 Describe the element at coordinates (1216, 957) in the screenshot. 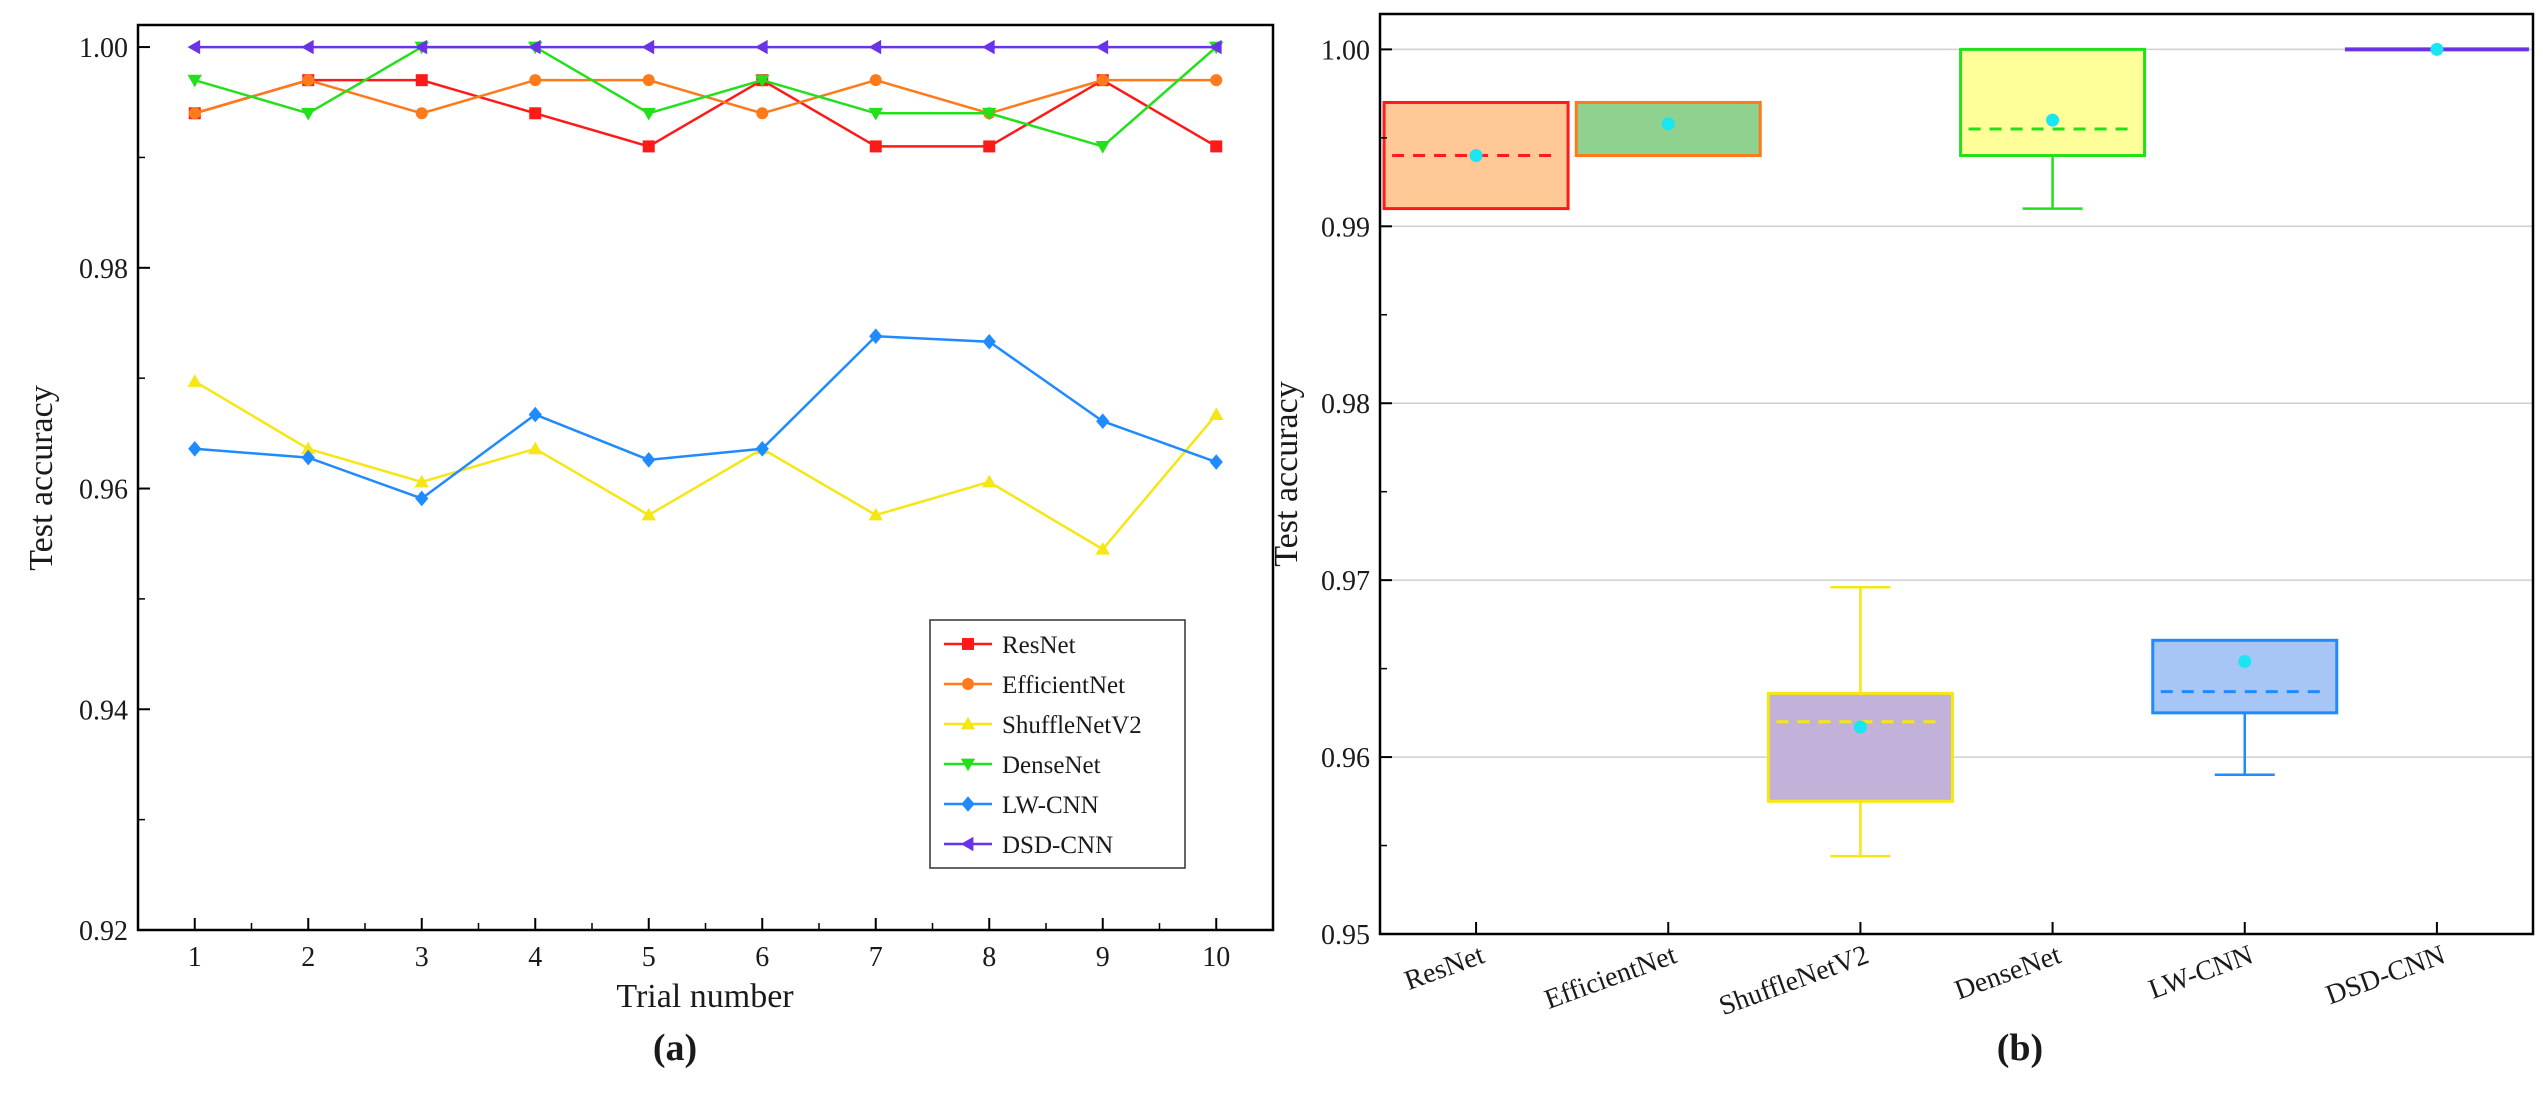

I see `x-tick-label-a: 10` at that location.